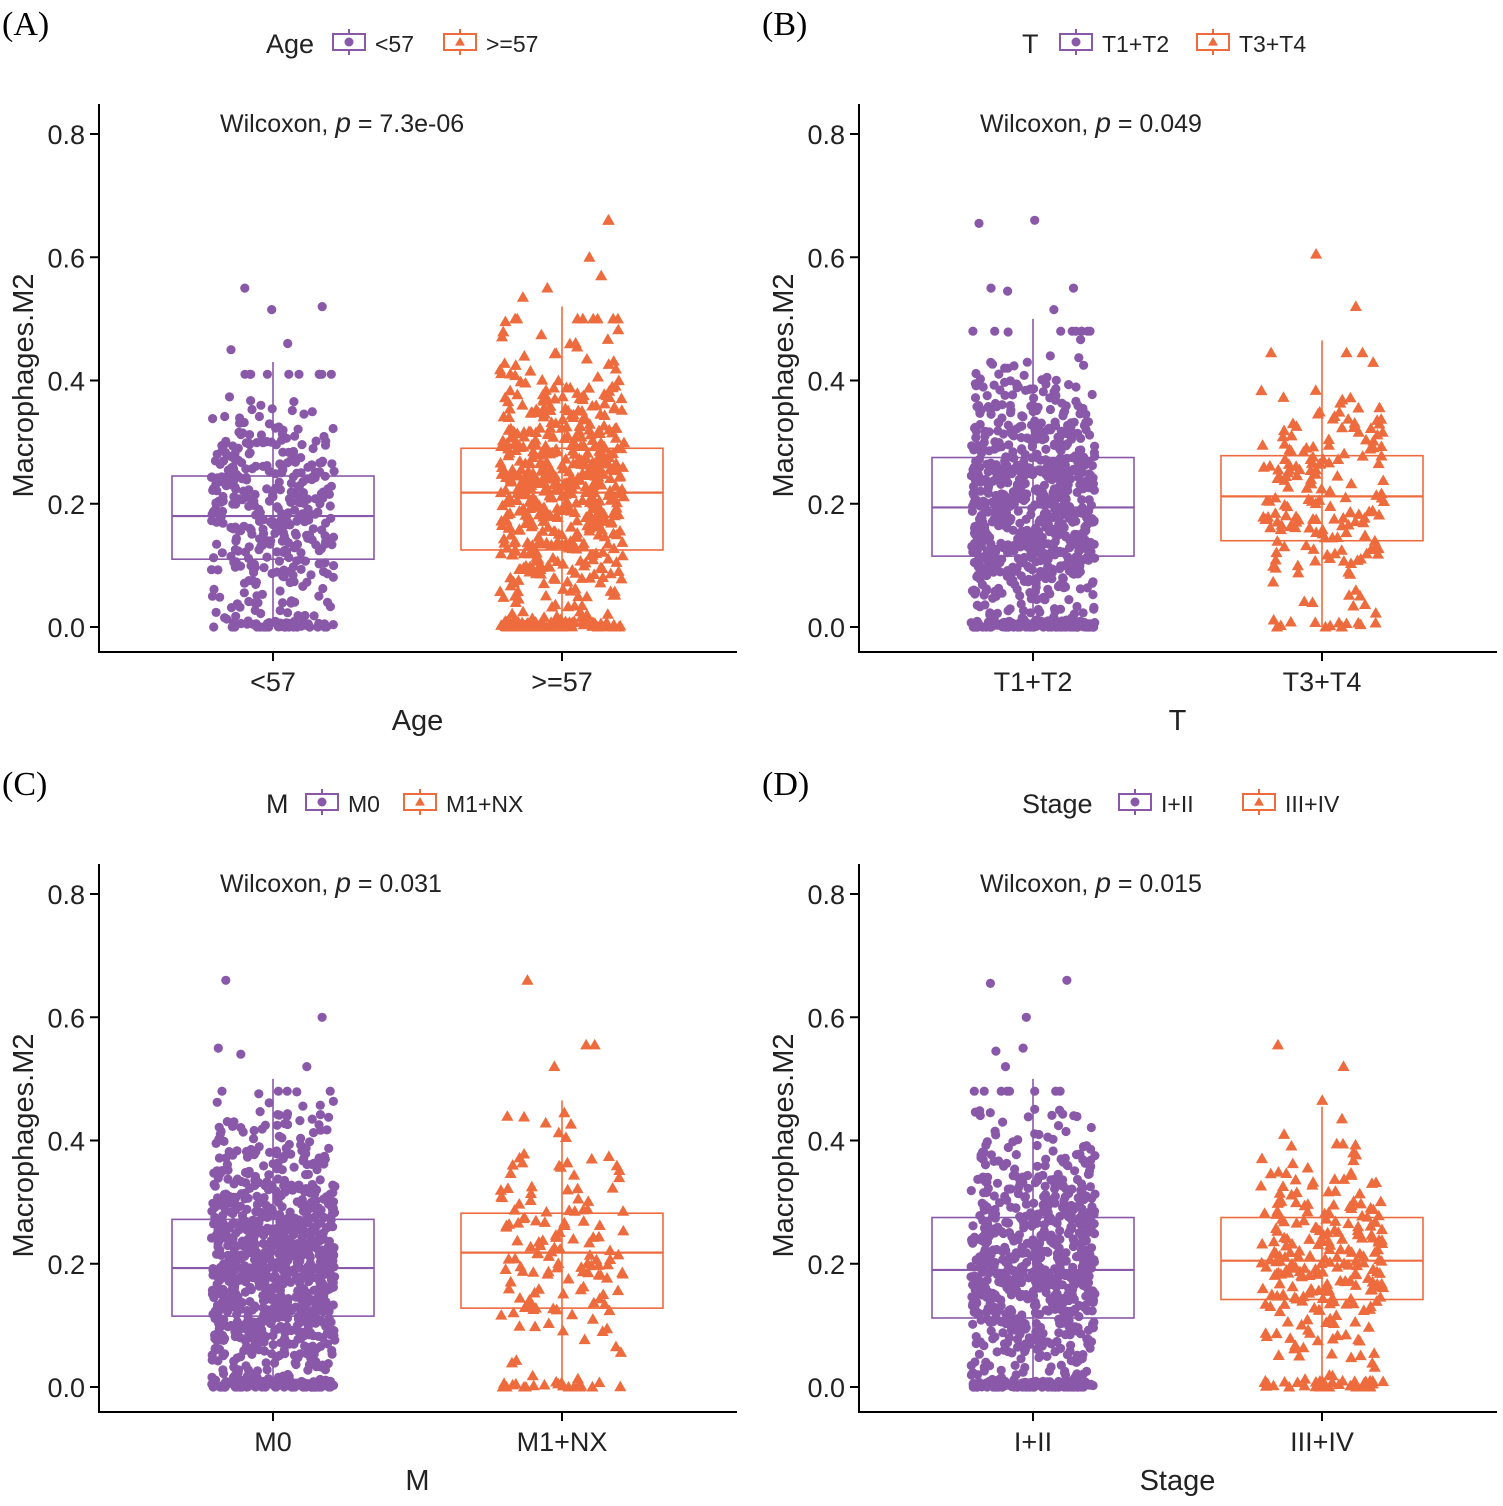 The height and width of the screenshot is (1506, 1503). Describe the element at coordinates (562, 1260) in the screenshot. I see `box` at that location.